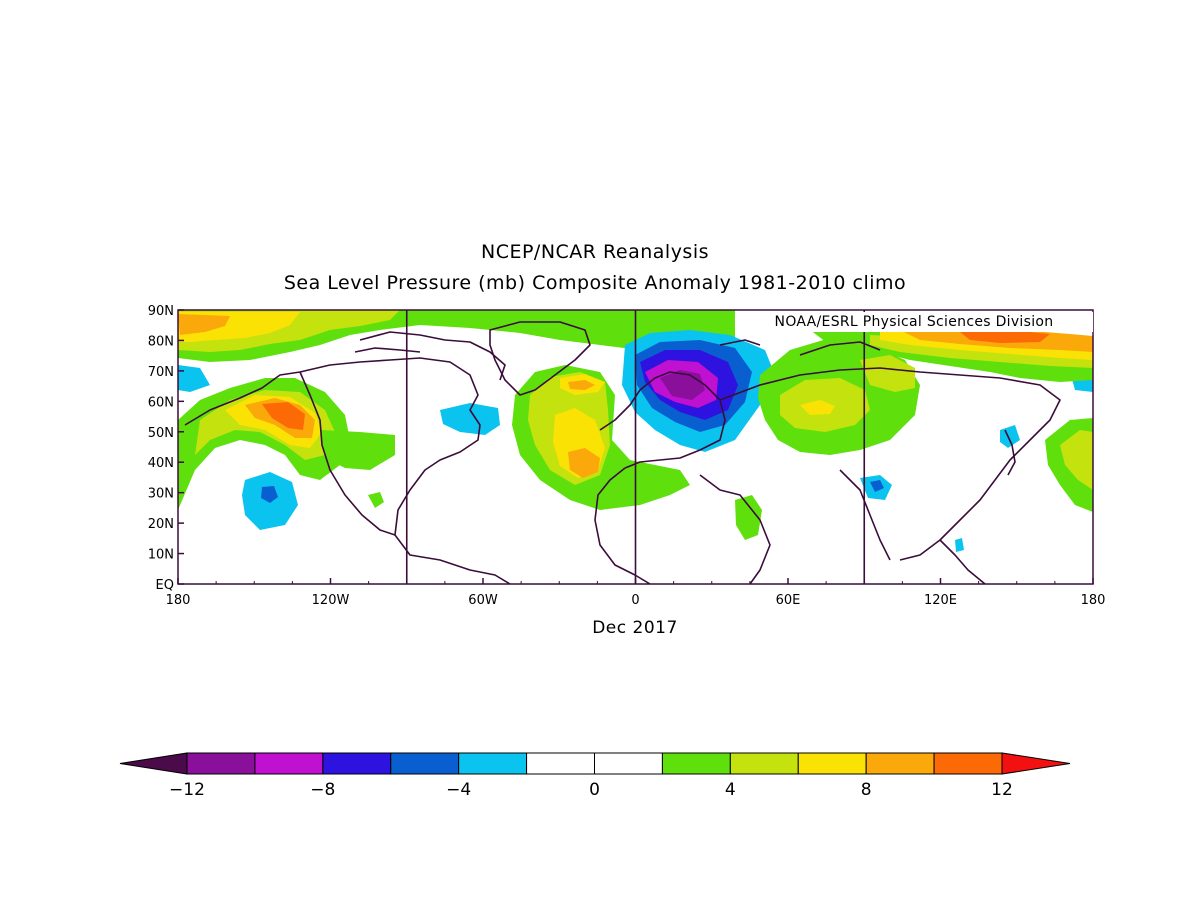  What do you see at coordinates (166, 448) in the screenshot?
I see `latitude-axis: EQ 10N 20N 30N 40N 50N 60N 70N 80N 90N` at bounding box center [166, 448].